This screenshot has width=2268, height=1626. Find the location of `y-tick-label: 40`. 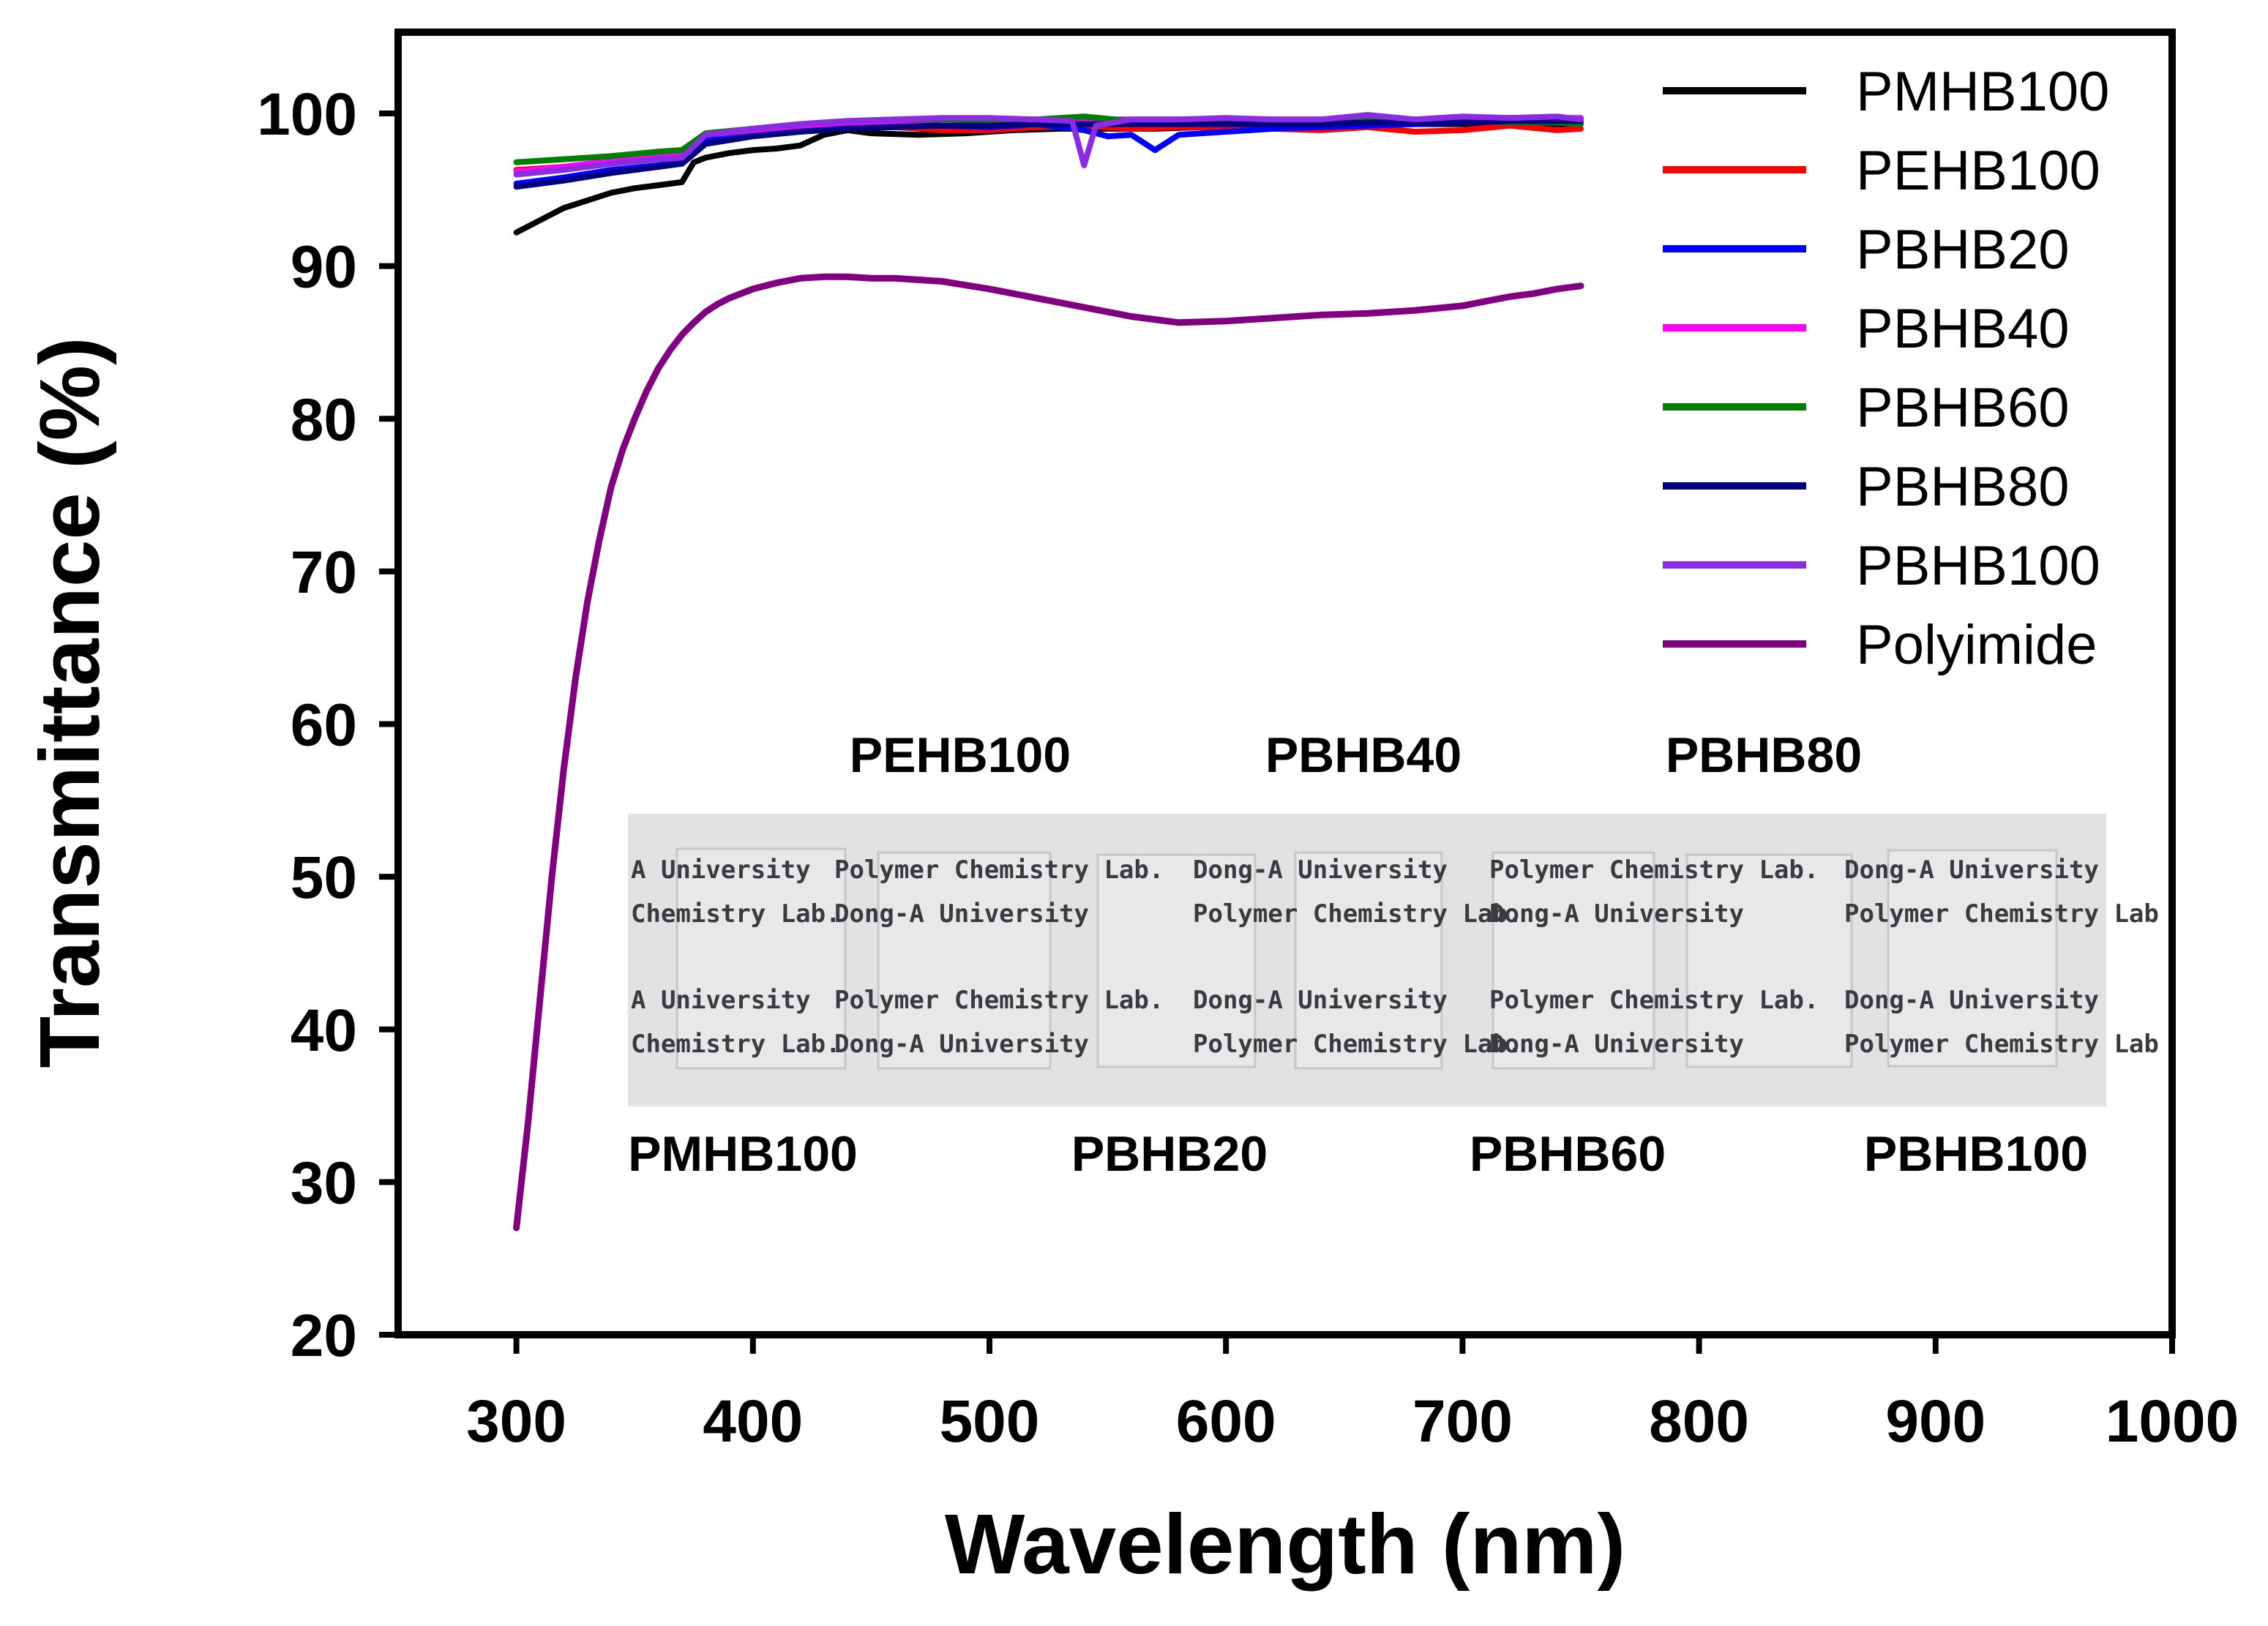

y-tick-label: 40 is located at coordinates (324, 1030).